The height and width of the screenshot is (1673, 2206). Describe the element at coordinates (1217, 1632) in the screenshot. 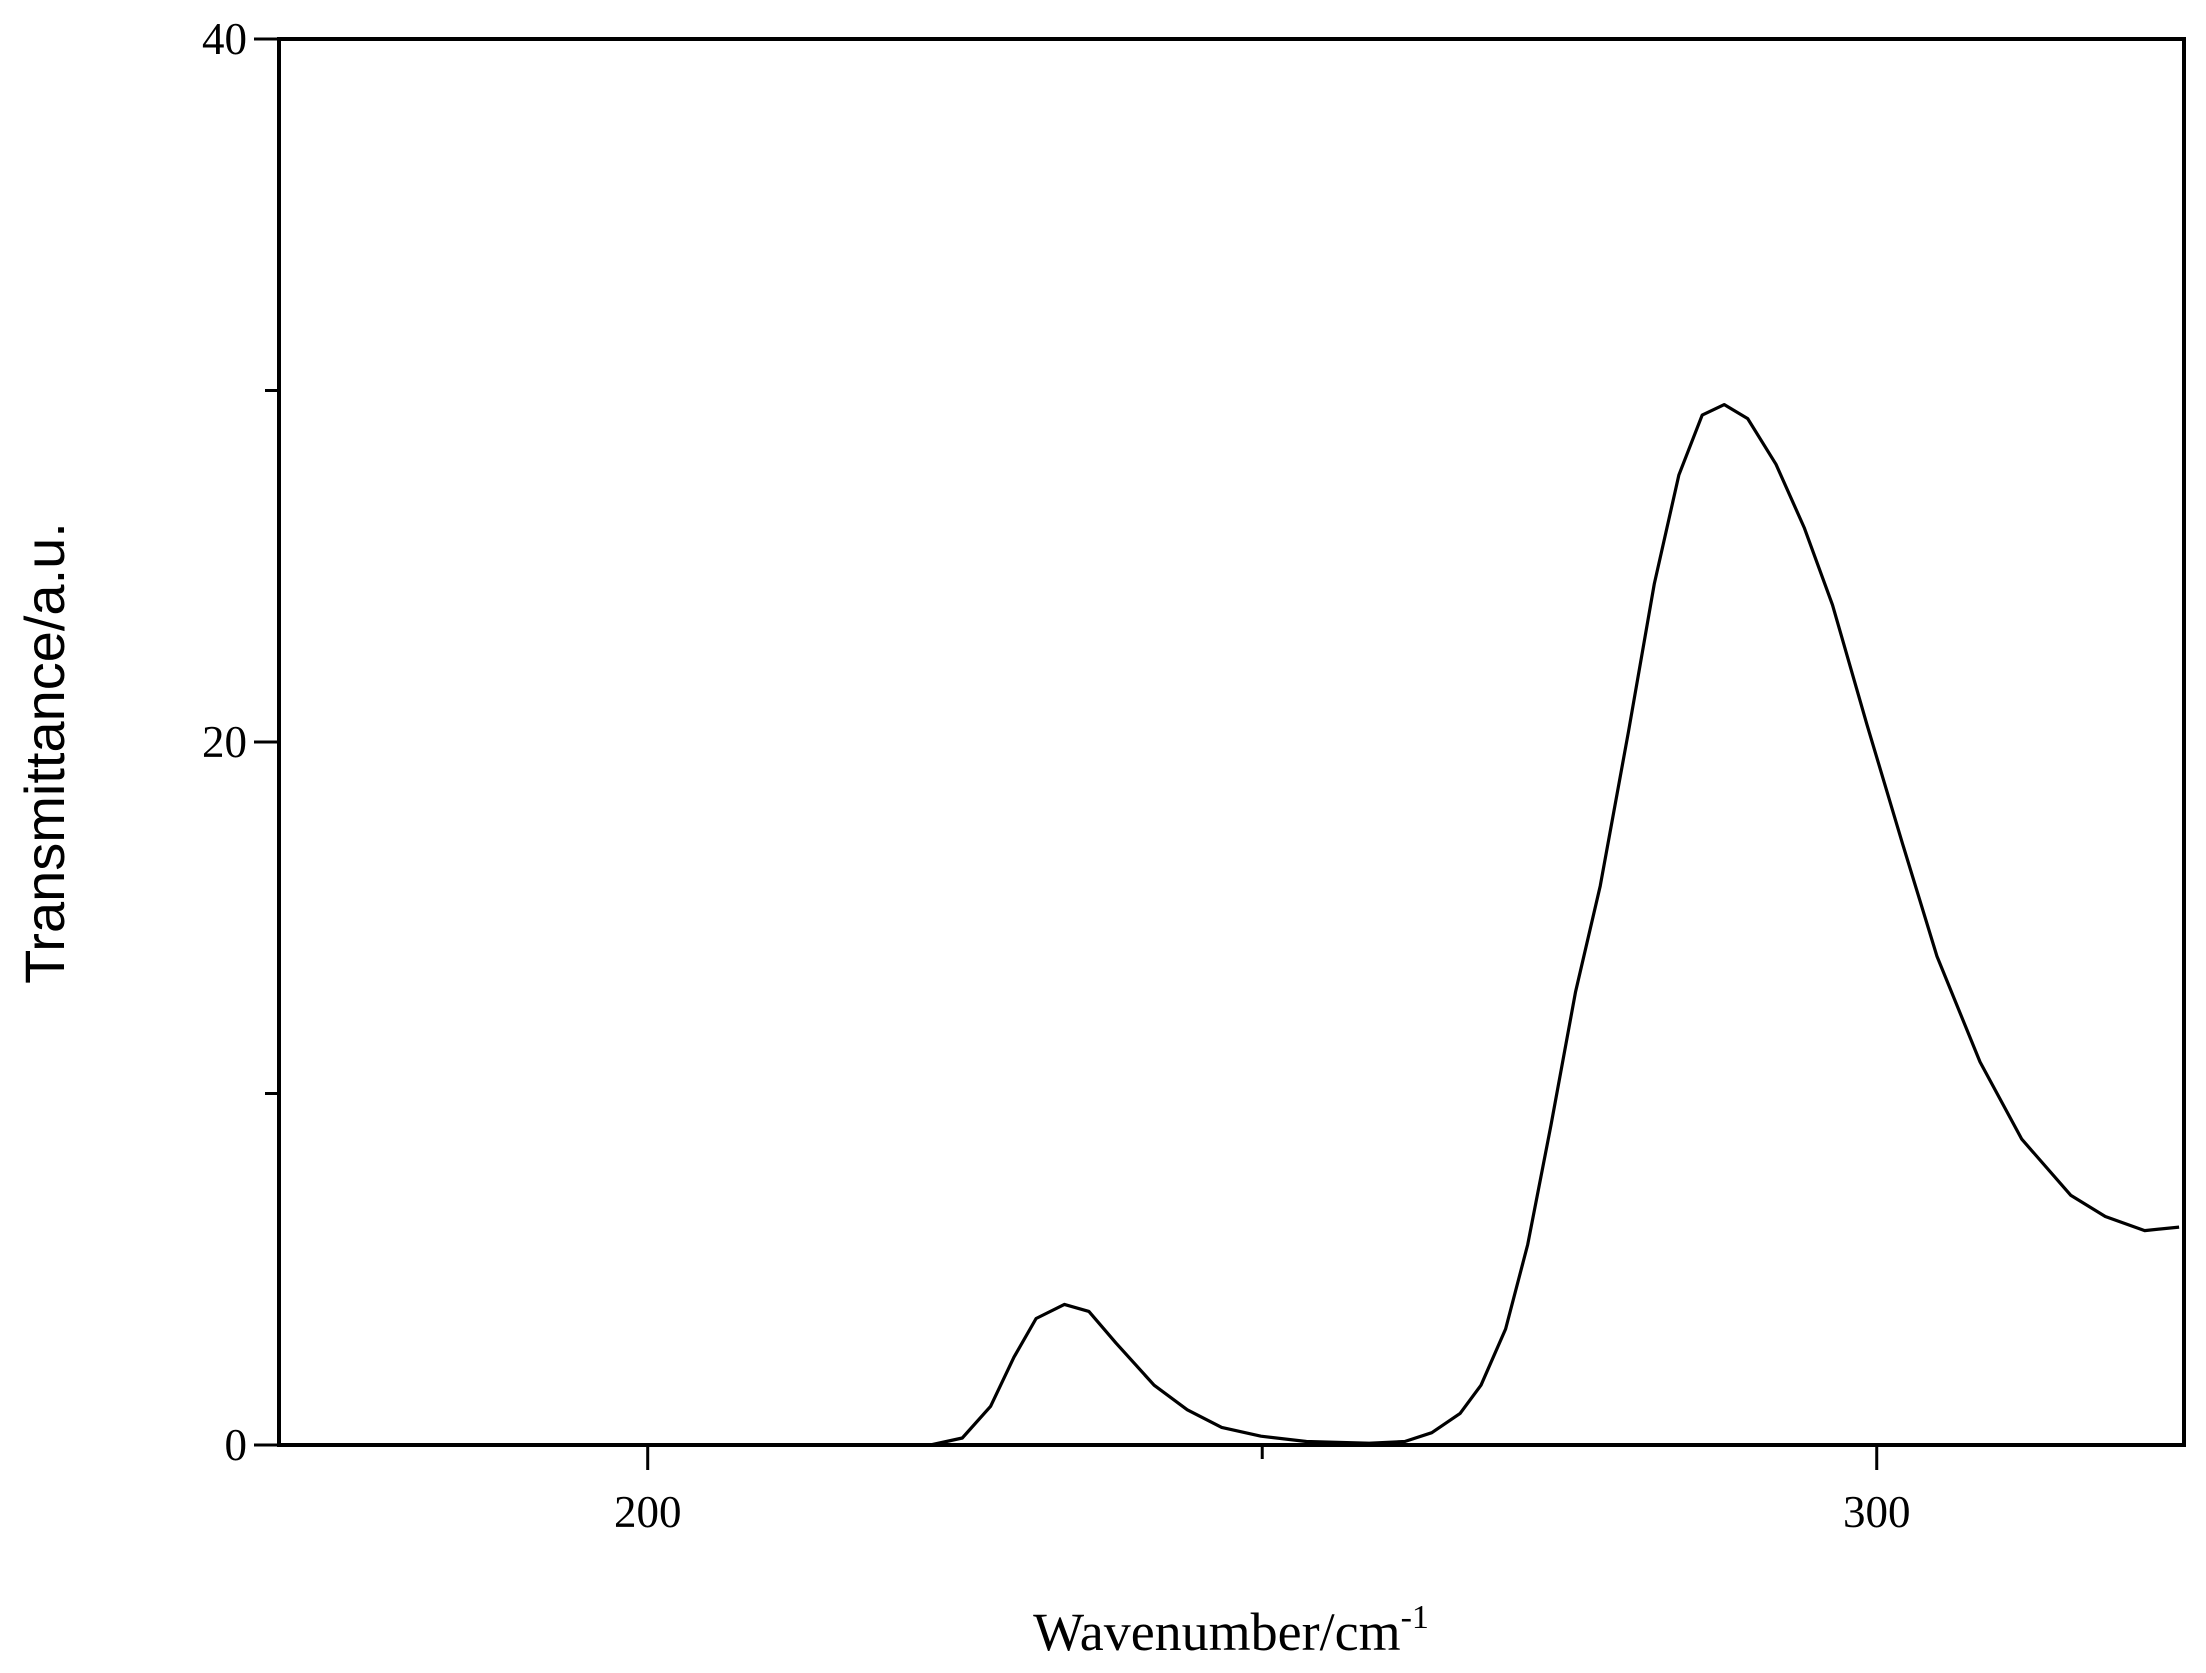

I see `x-axis-title-text: Wavenumber/cm` at that location.